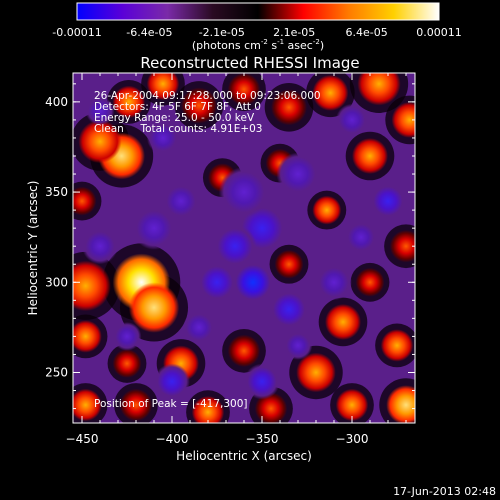  Describe the element at coordinates (56, 102) in the screenshot. I see `y-tick-label: 400` at that location.